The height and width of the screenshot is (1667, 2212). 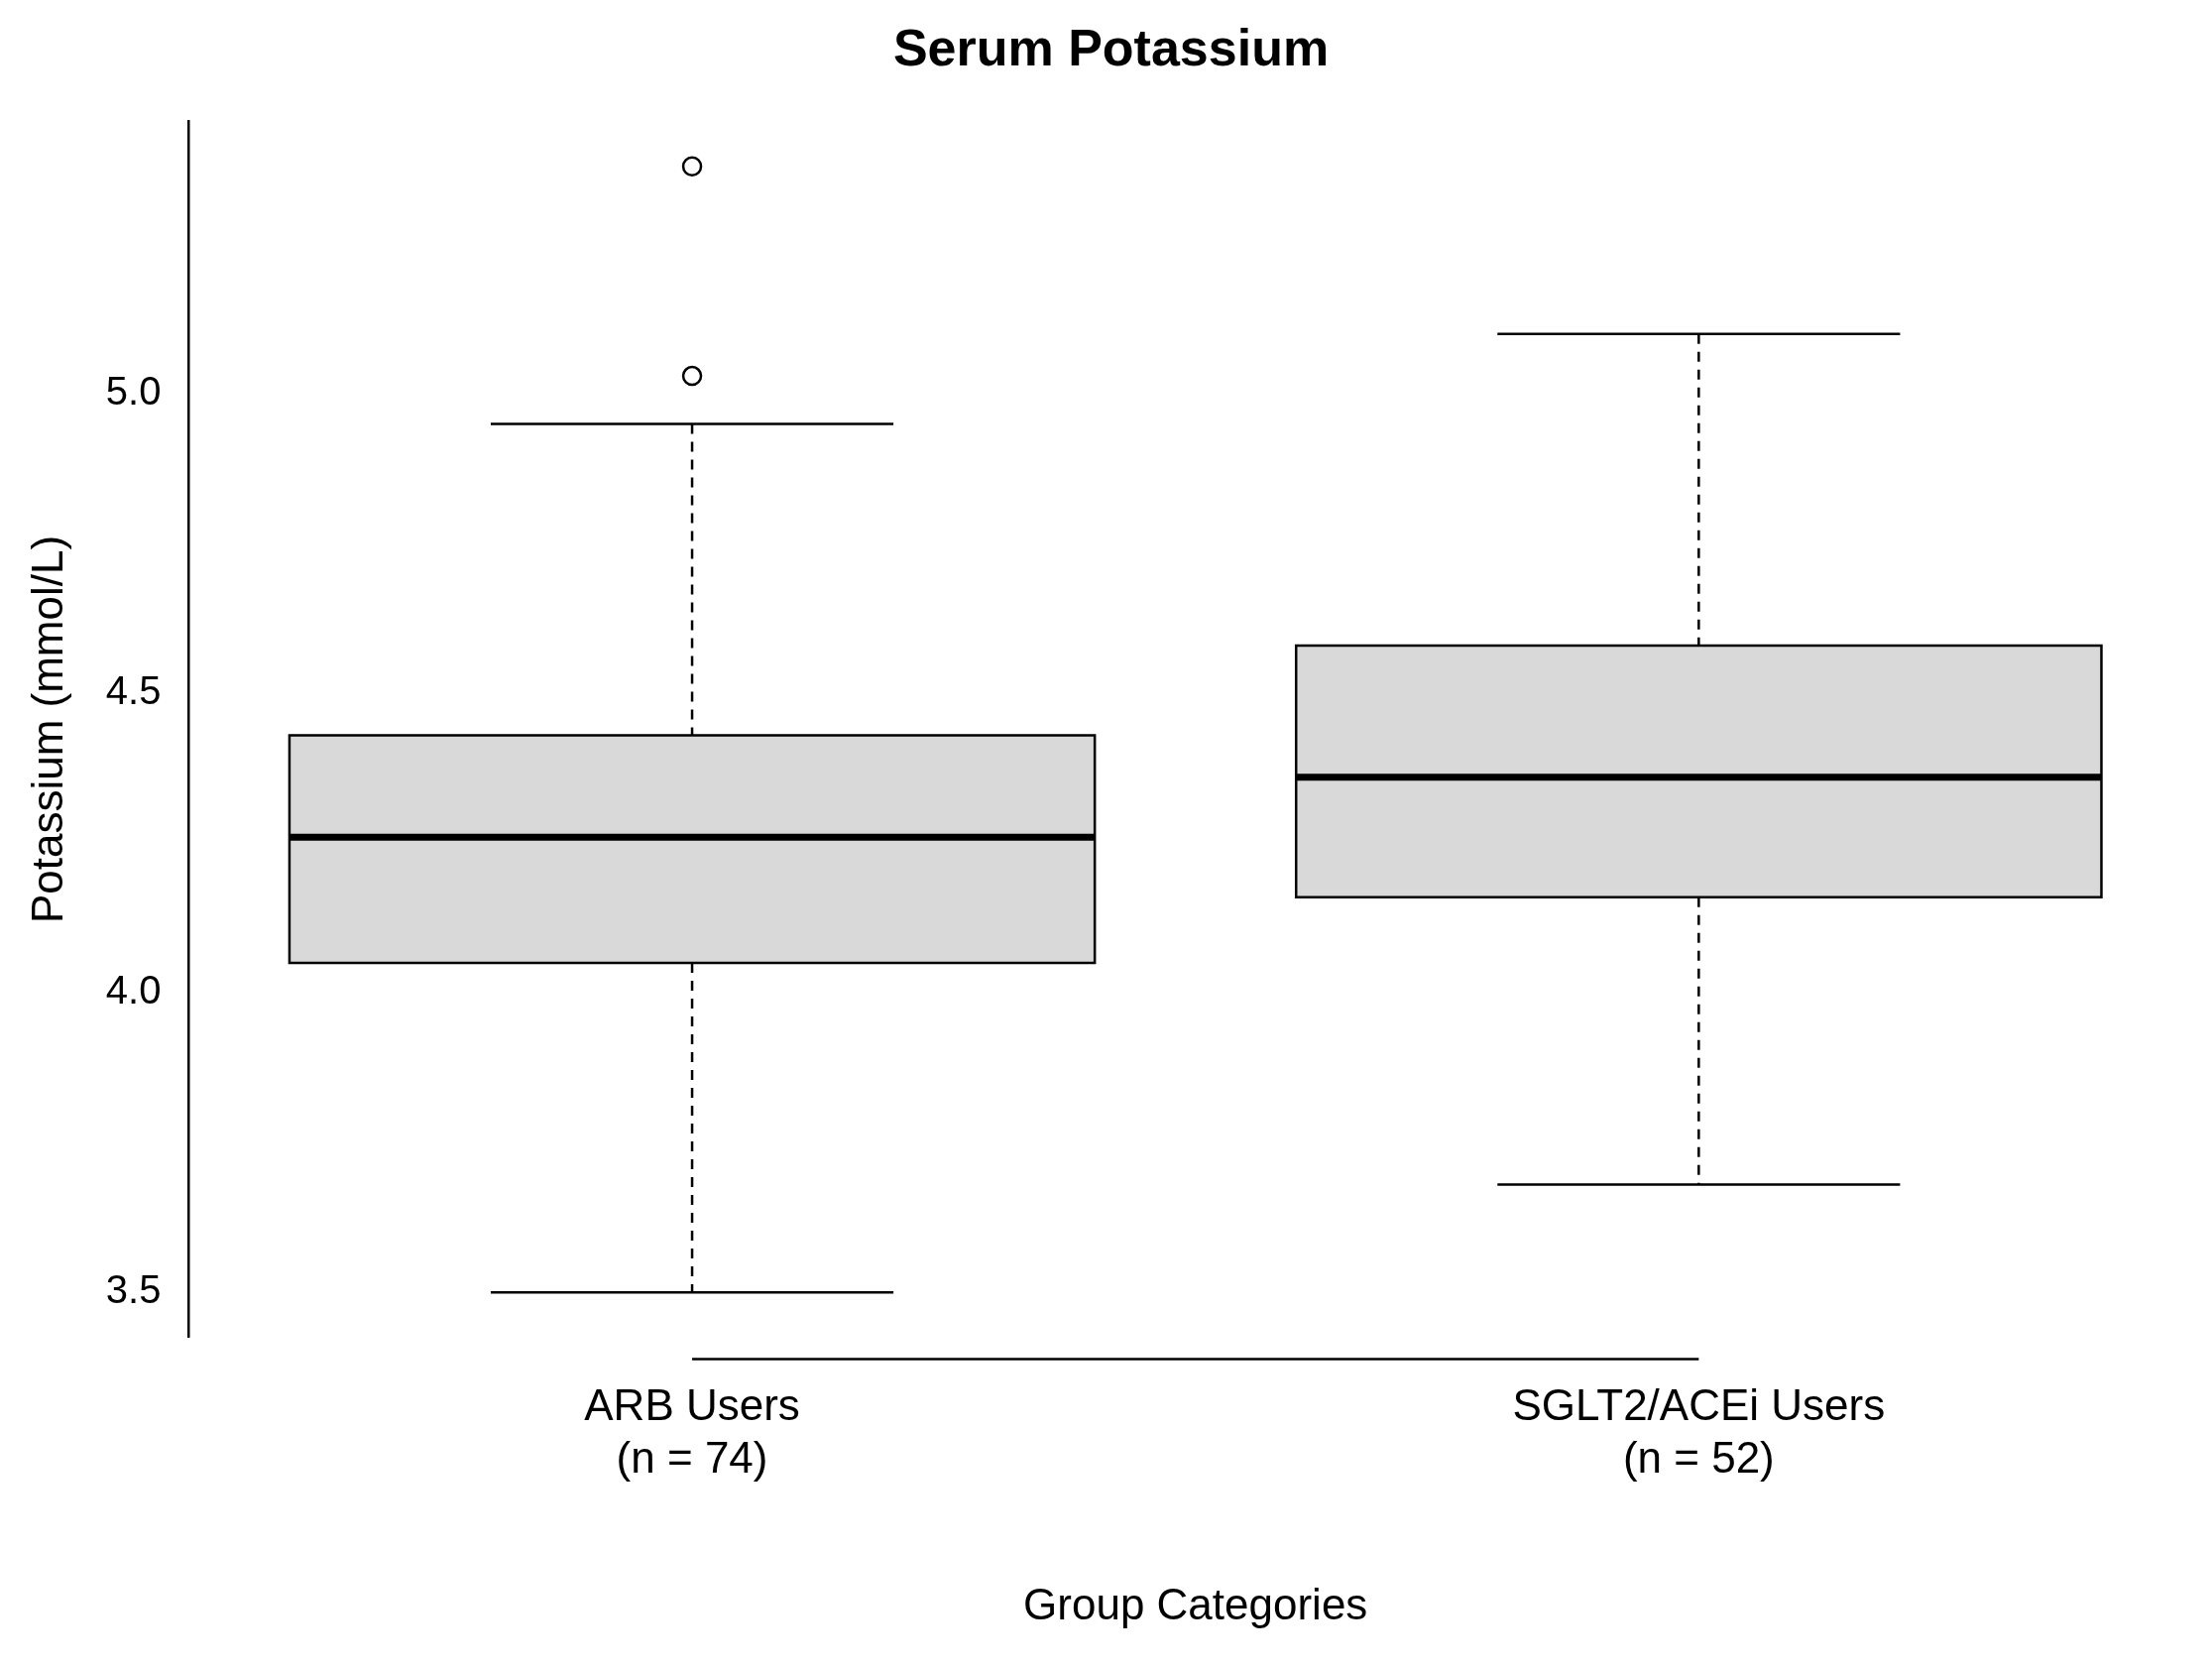 I want to click on x-tick-label: ARB Users (n = 74), so click(x=692, y=1431).